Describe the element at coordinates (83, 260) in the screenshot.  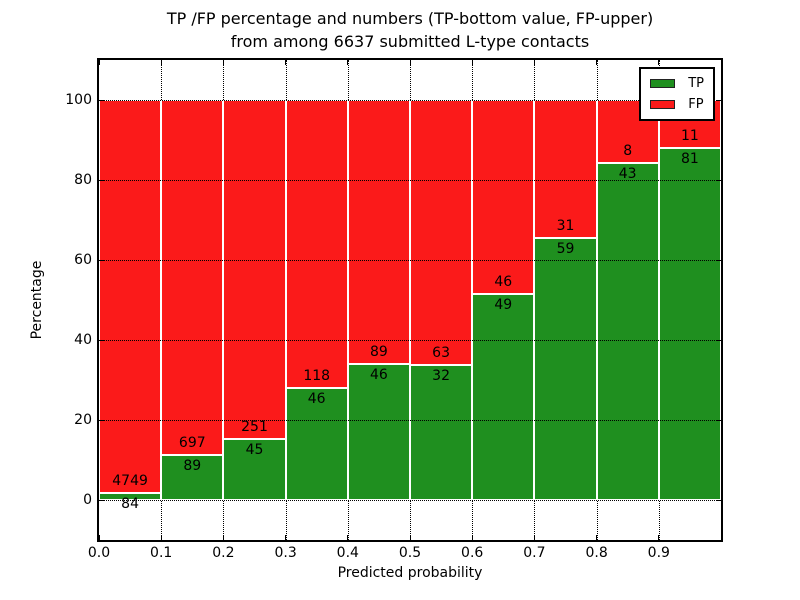
I see `y-tick-label: 60` at that location.